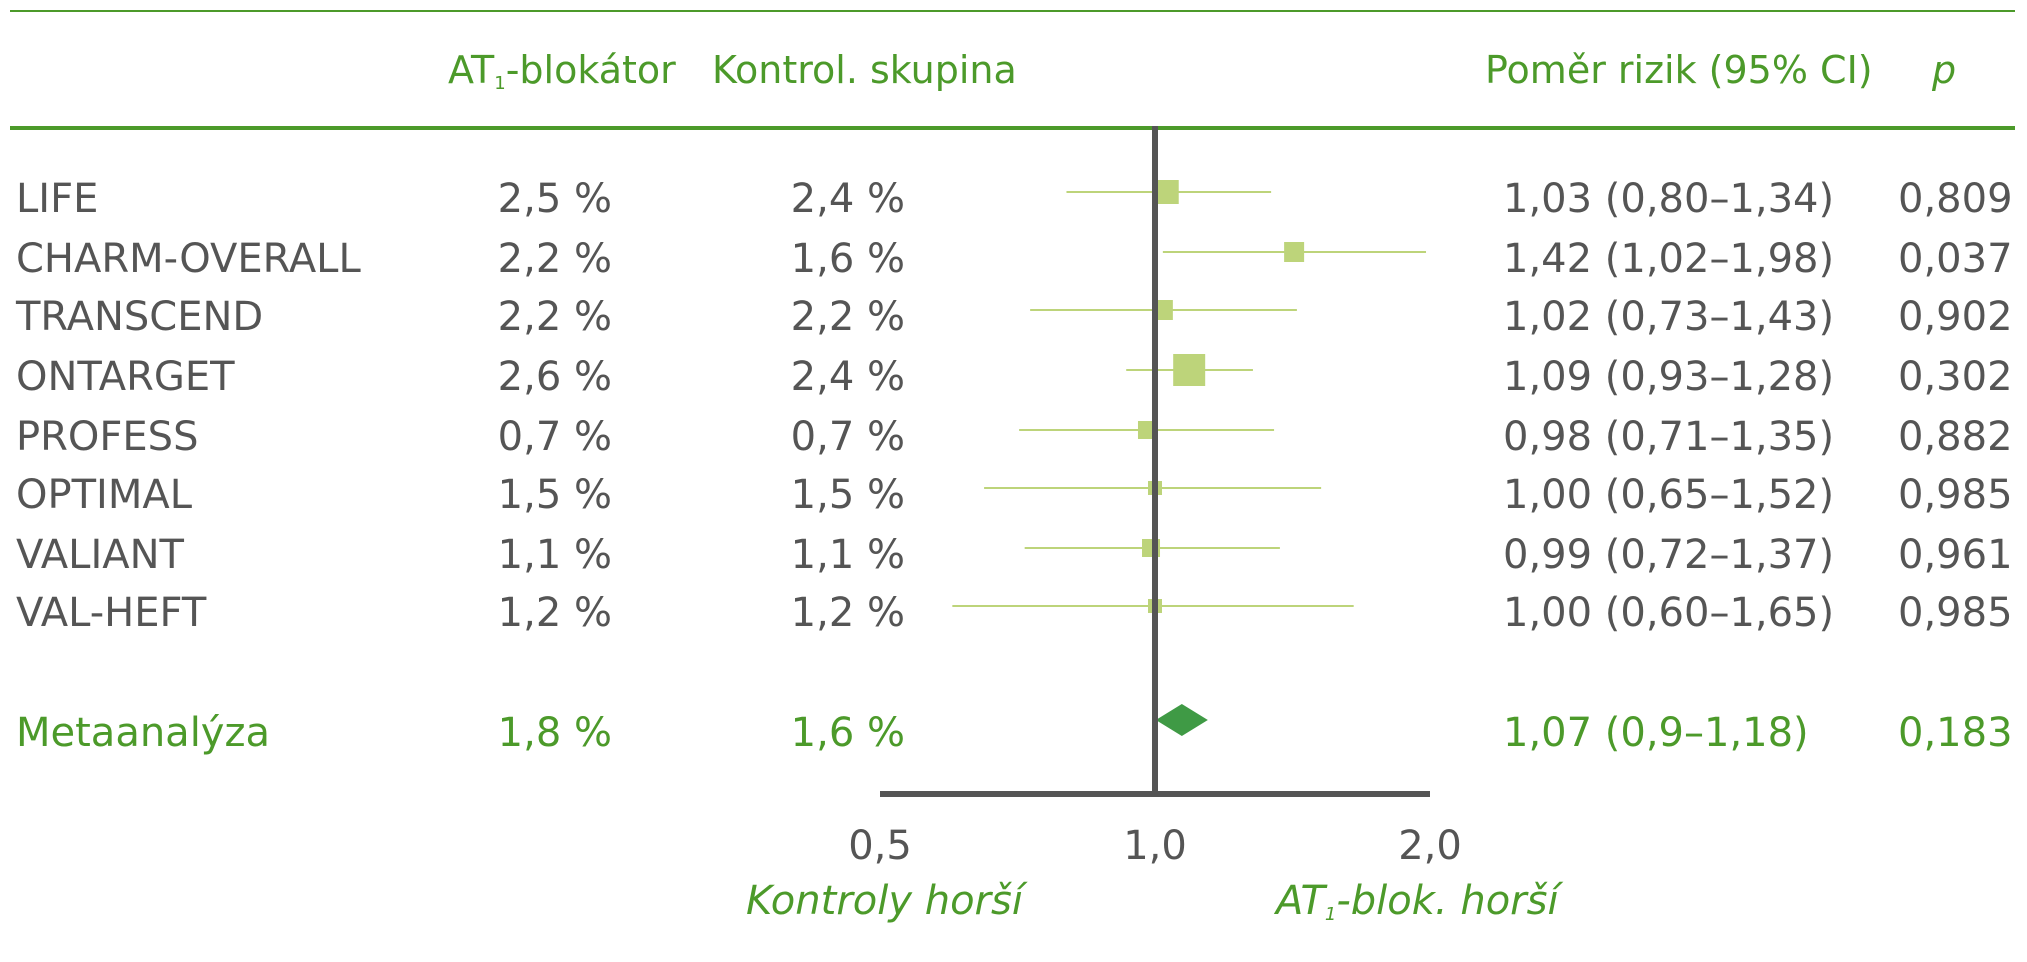  What do you see at coordinates (554, 733) in the screenshot?
I see `at1-percent: 1,8 %` at bounding box center [554, 733].